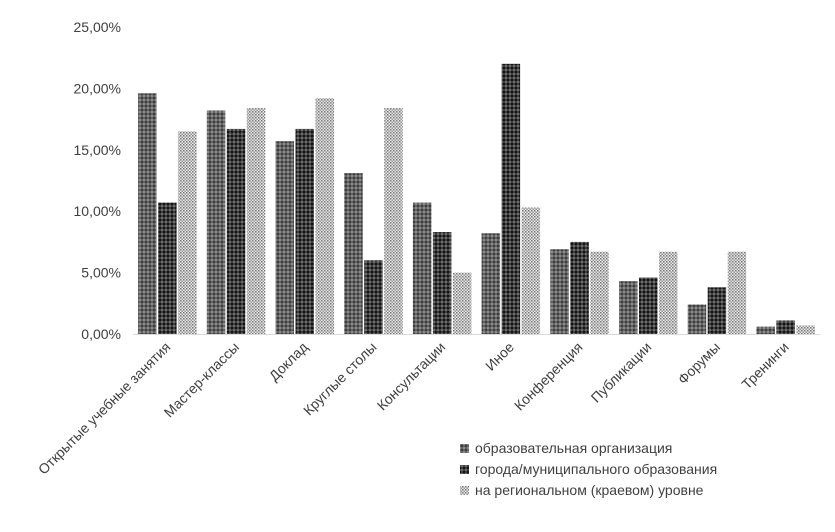  Describe the element at coordinates (101, 334) in the screenshot. I see `y-tick-label: 0,00%` at that location.